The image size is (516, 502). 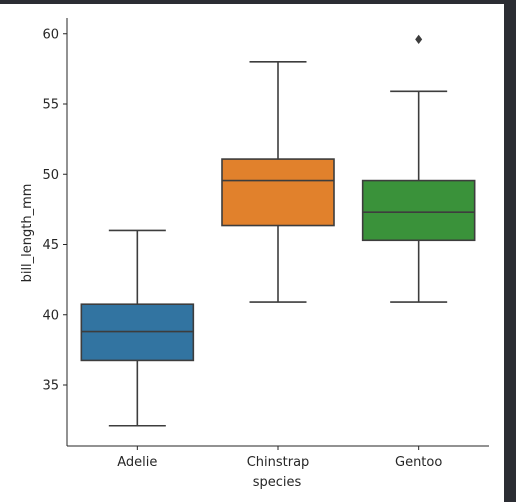 I want to click on box-gentoo, so click(x=418, y=168).